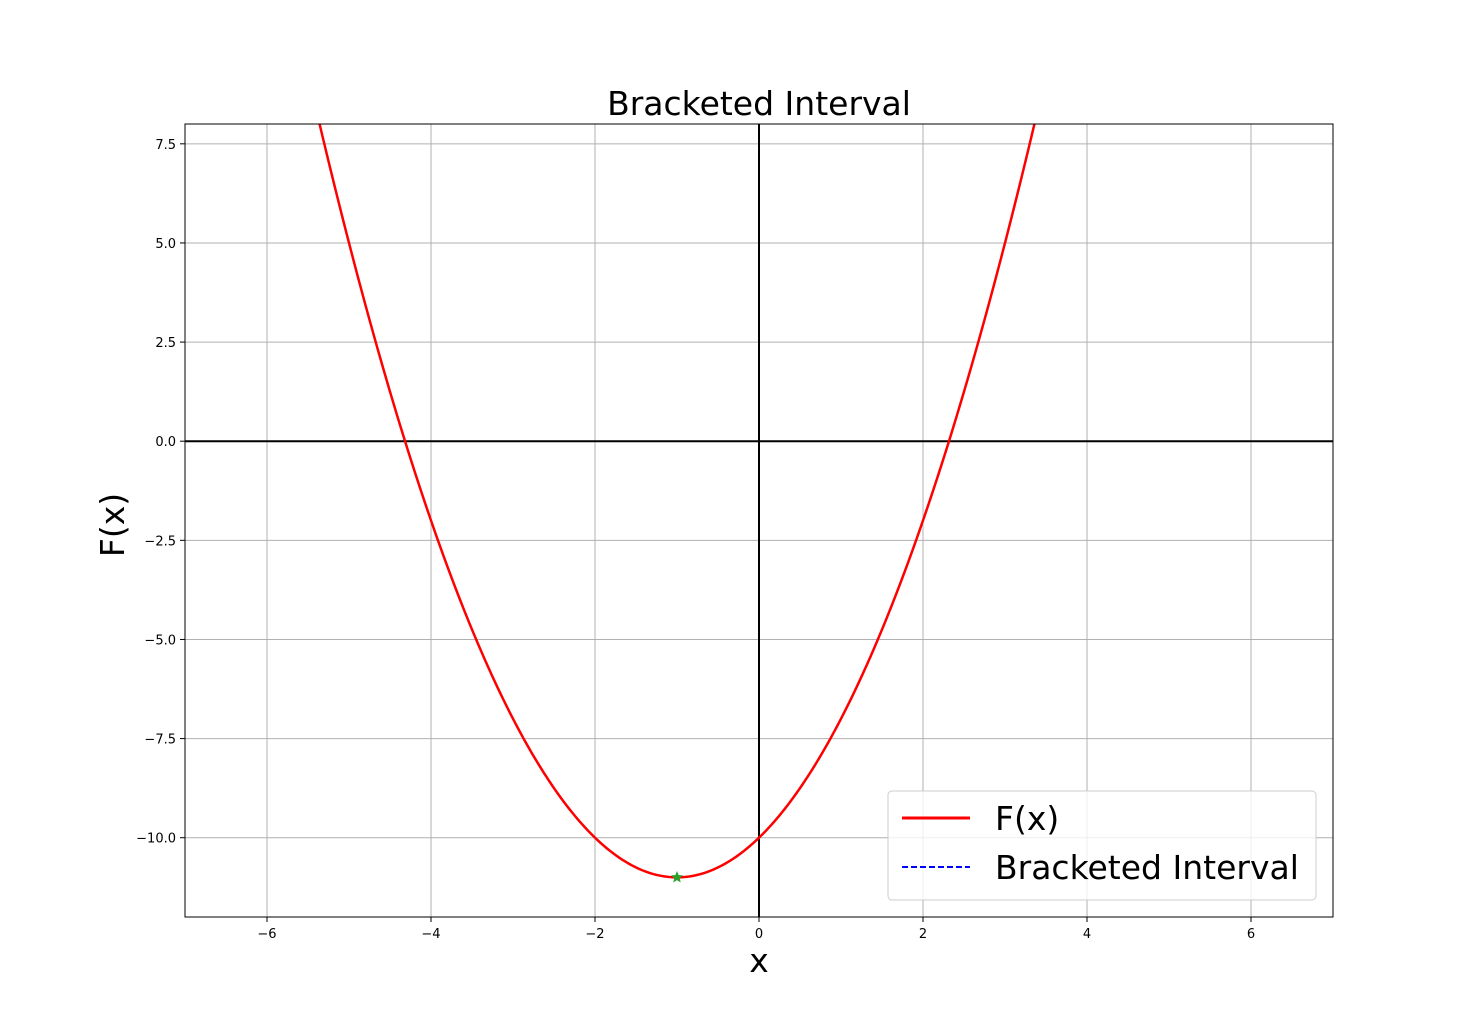 The width and height of the screenshot is (1481, 1030). Describe the element at coordinates (1251, 934) in the screenshot. I see `x-tick-label: 6` at that location.